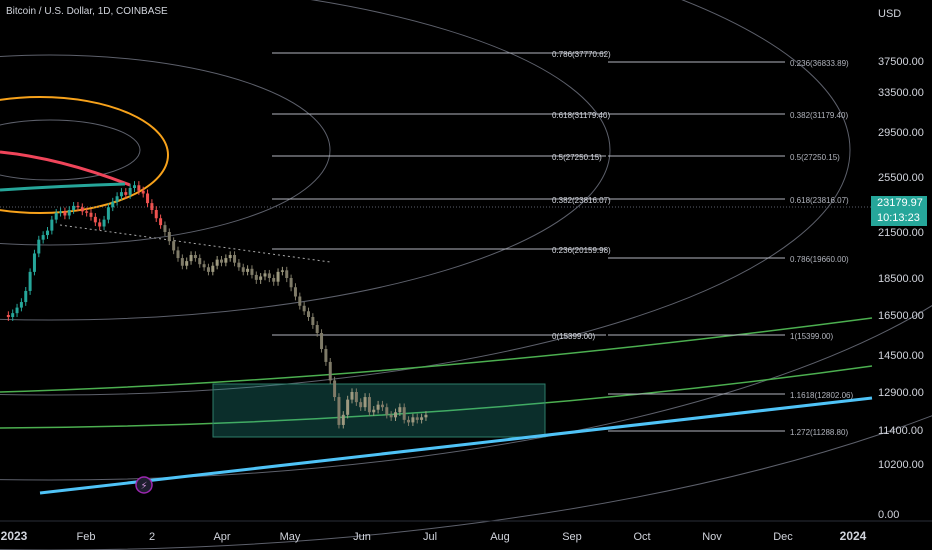  Describe the element at coordinates (901, 93) in the screenshot. I see `price-tick-label: 33500.00` at that location.